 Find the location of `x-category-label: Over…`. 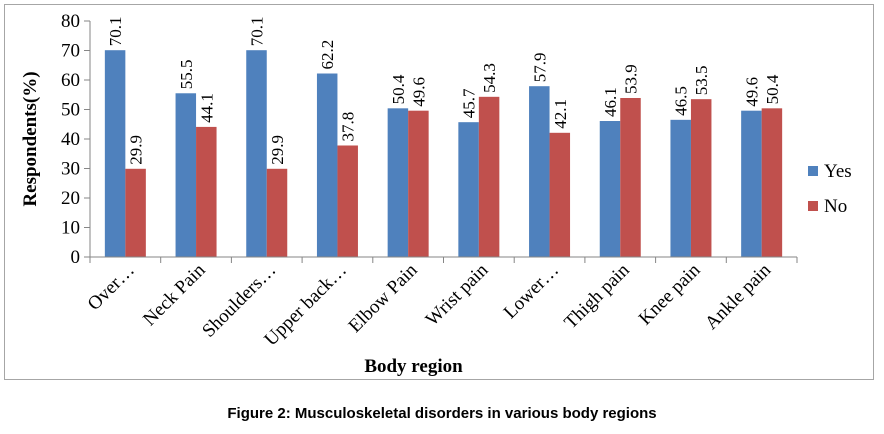

x-category-label: Over… is located at coordinates (111, 287).